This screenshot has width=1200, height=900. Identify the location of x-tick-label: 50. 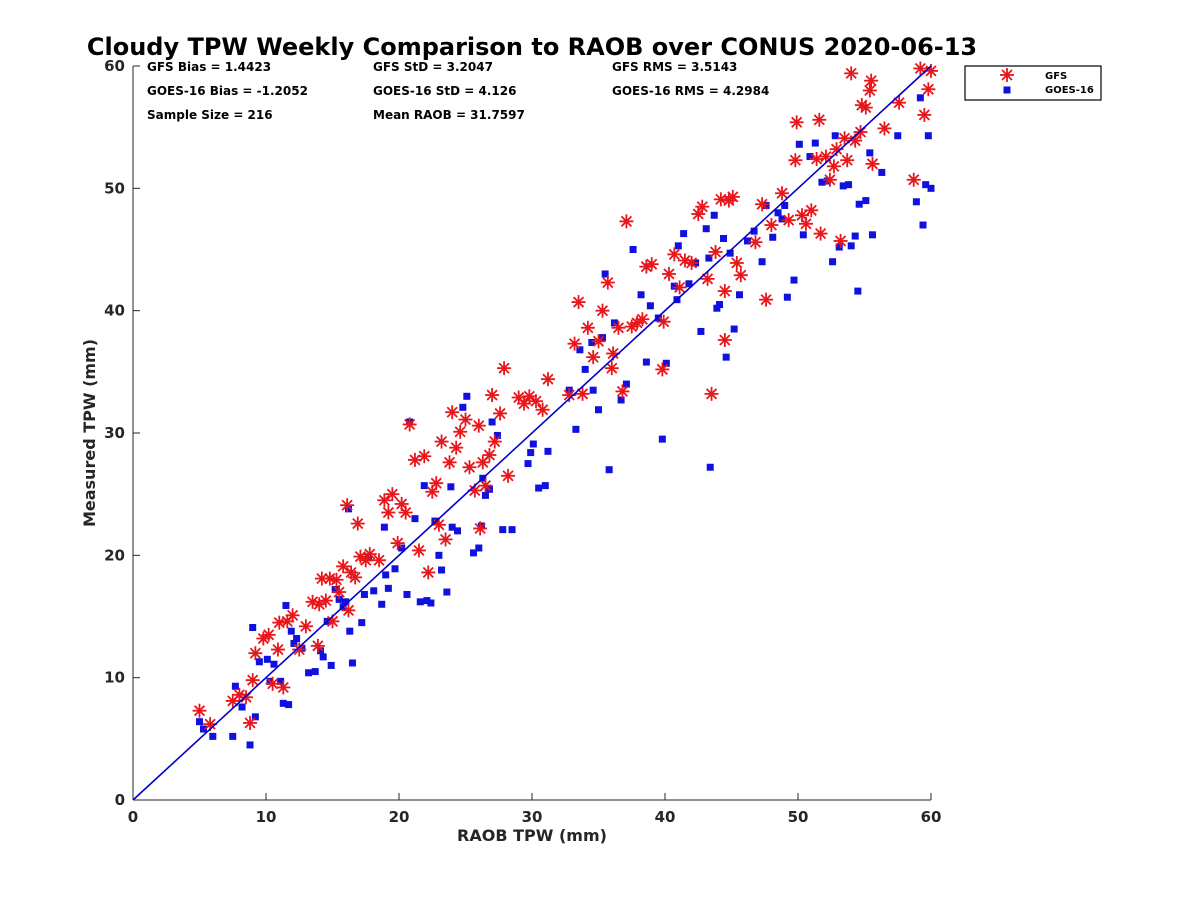
(798, 817).